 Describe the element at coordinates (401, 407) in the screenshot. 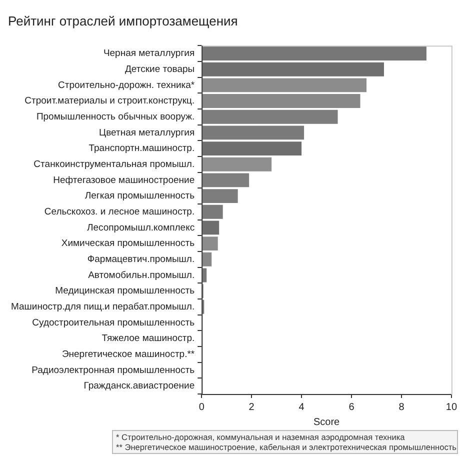

I see `x-tick-label: 8` at that location.